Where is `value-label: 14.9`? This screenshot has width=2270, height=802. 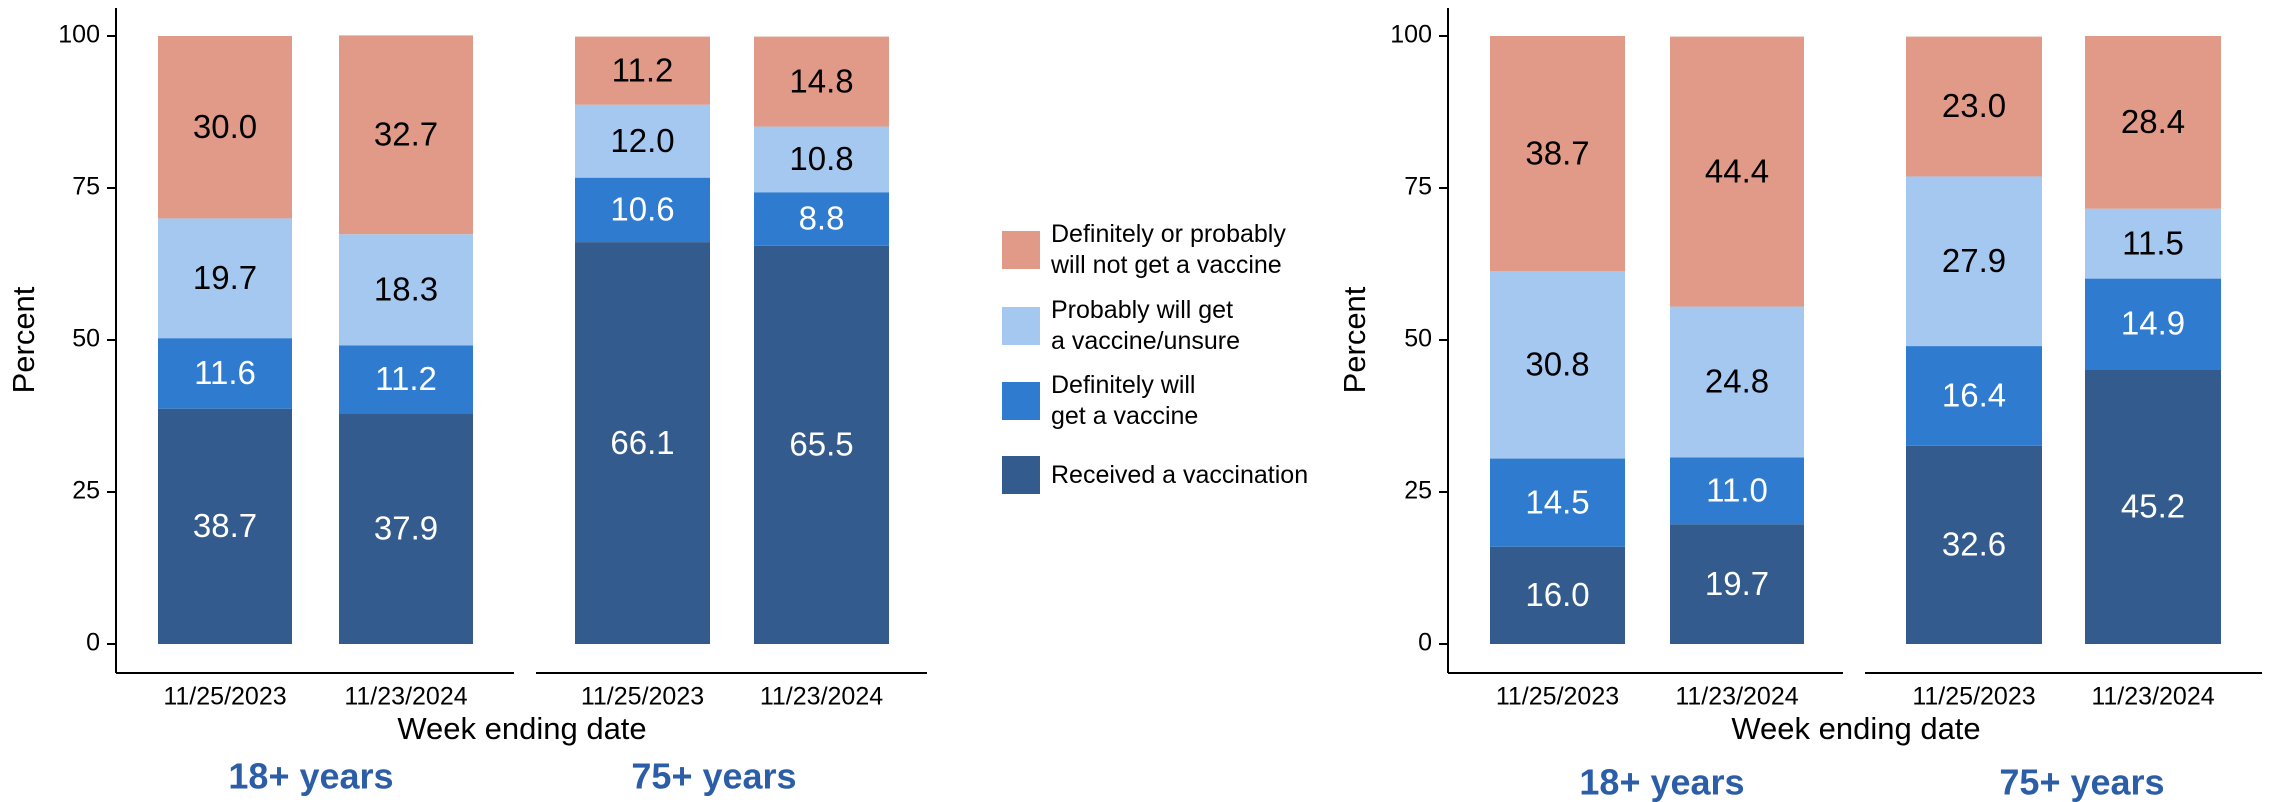
value-label: 14.9 is located at coordinates (2153, 323).